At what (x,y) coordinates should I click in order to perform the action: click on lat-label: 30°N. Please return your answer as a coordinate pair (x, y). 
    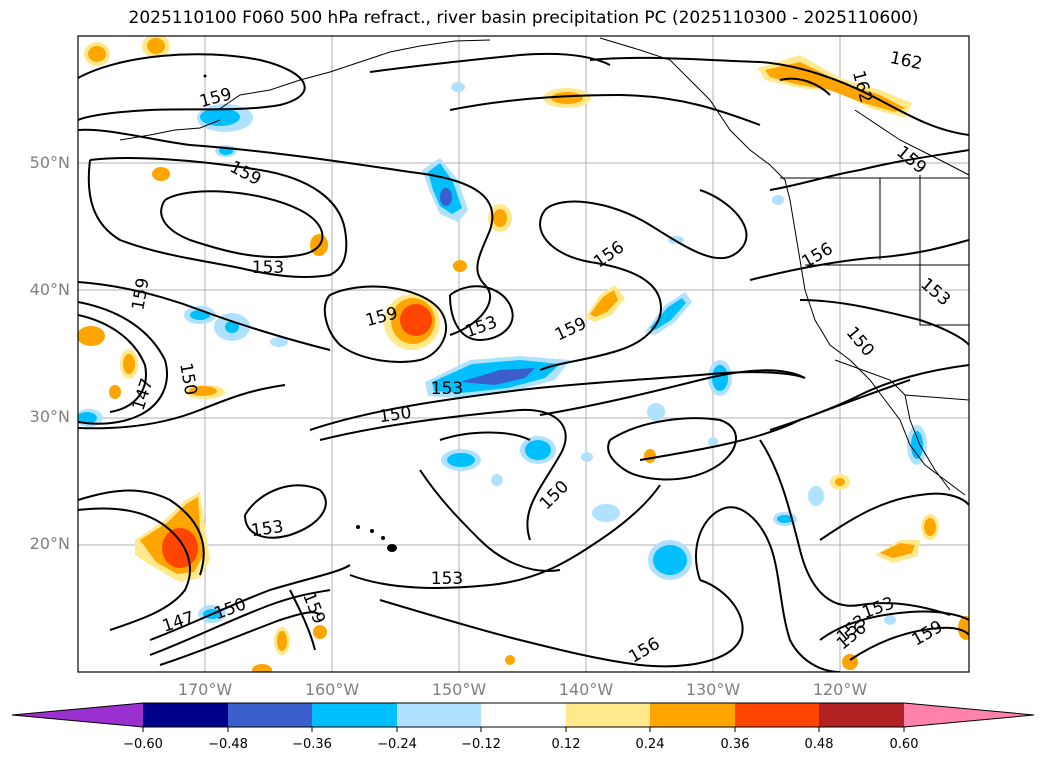
    Looking at the image, I should click on (49, 416).